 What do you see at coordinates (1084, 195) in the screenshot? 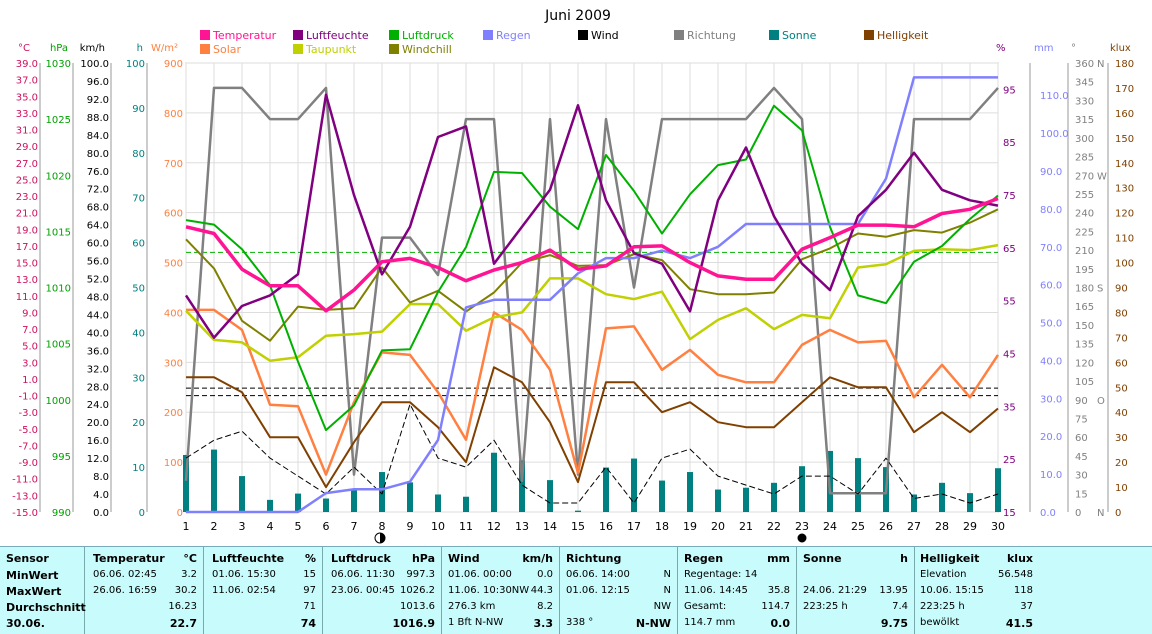
I see `axis-tick-dir: 255` at bounding box center [1084, 195].